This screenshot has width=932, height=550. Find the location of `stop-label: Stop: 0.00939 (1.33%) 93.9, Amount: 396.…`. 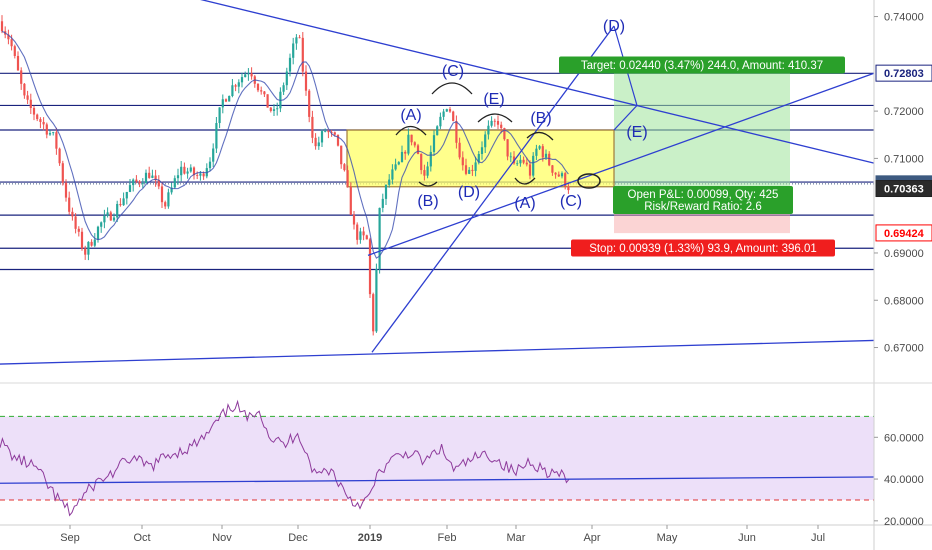

stop-label: Stop: 0.00939 (1.33%) 93.9, Amount: 396.… is located at coordinates (703, 248).